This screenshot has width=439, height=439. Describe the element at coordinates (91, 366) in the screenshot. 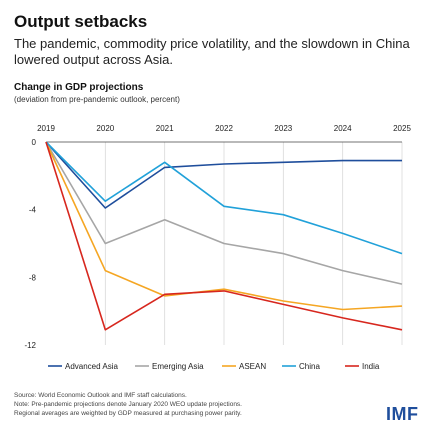

I see `legend-label: Advanced Asia` at that location.